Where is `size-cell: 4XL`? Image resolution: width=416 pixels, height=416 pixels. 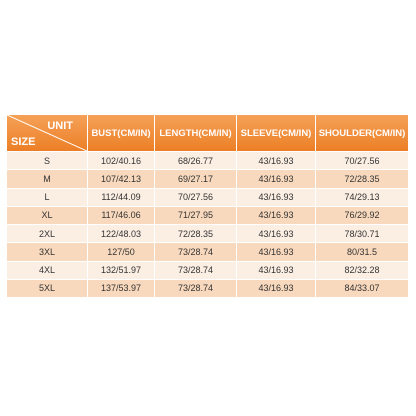
size-cell: 4XL is located at coordinates (47, 270).